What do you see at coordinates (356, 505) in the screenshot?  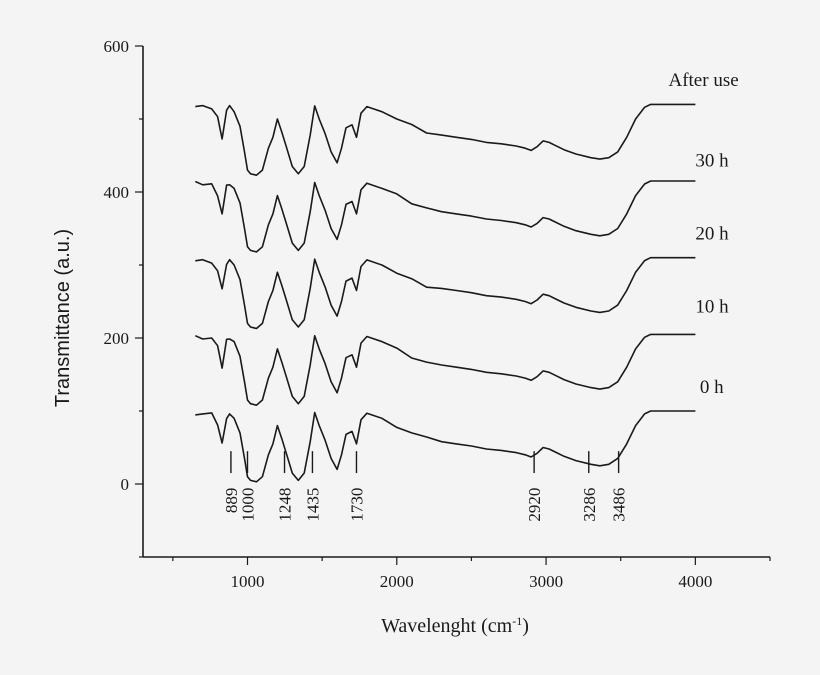 I see `peak-marker-label: 1730` at bounding box center [356, 505].